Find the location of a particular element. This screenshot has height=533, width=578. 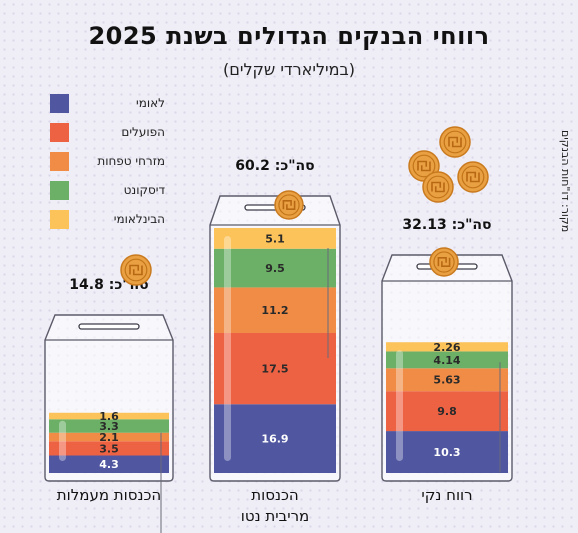

bar-value-label: 5.63 is located at coordinates (446, 380).